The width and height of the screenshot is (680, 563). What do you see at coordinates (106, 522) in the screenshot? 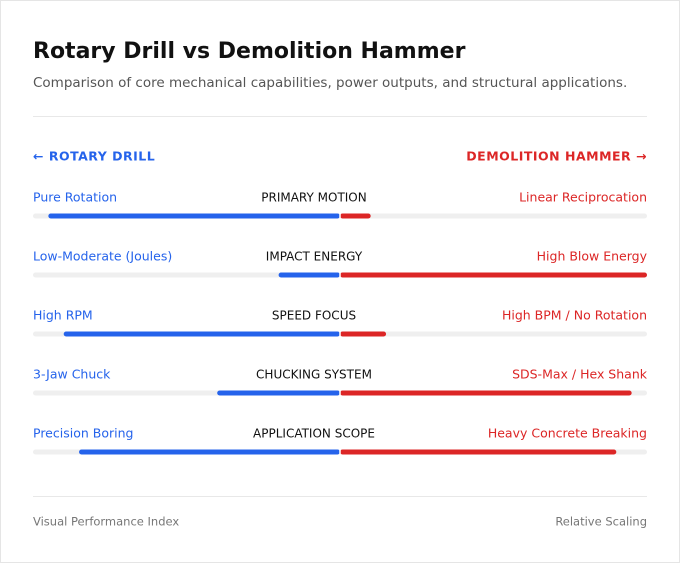
I see `footer-left: Visual Performance Index` at bounding box center [106, 522].